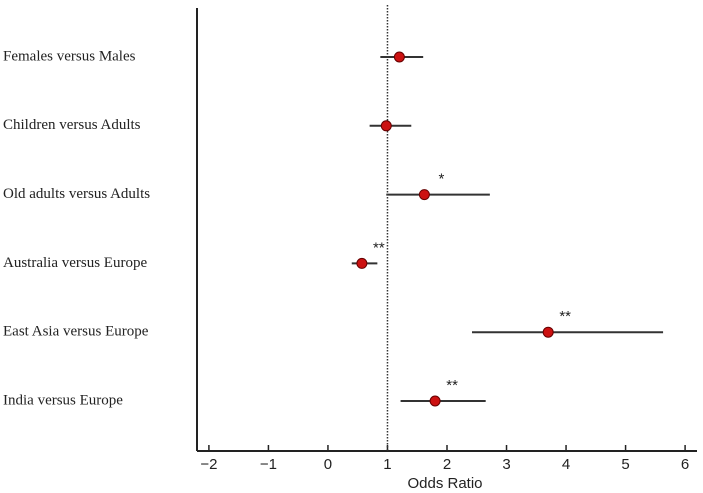  Describe the element at coordinates (72, 125) in the screenshot. I see `category-label: Children versus Adults` at that location.